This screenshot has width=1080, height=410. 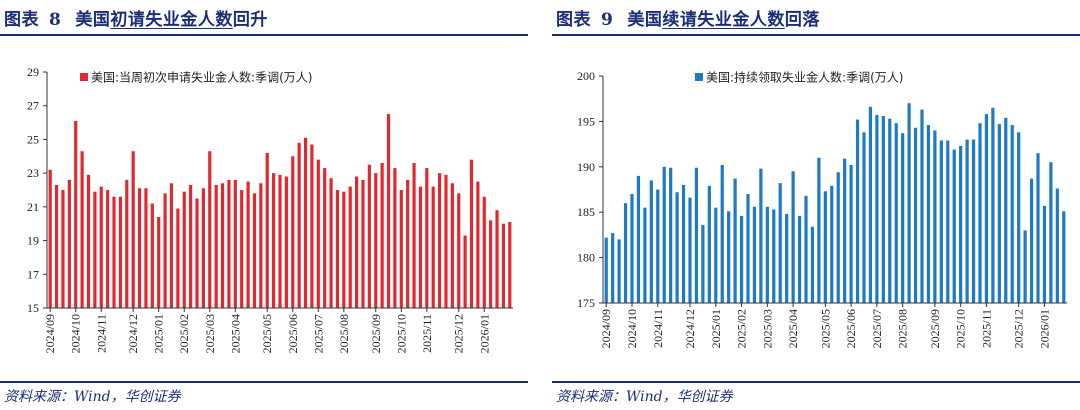 I want to click on y-tick-label: 15, so click(x=33, y=308).